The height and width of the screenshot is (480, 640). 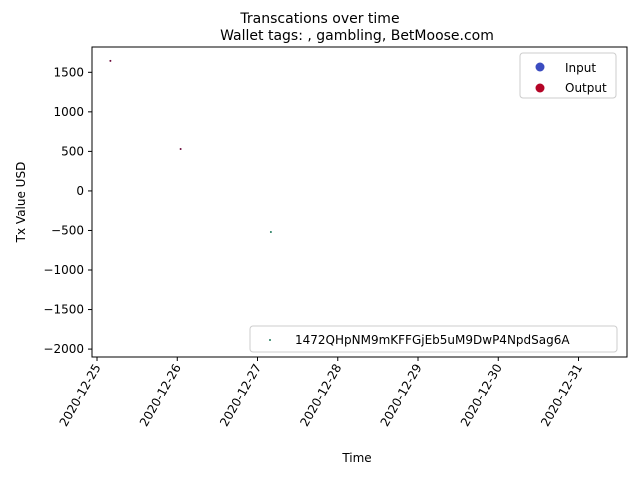 I want to click on legend-box, so click(x=433, y=339).